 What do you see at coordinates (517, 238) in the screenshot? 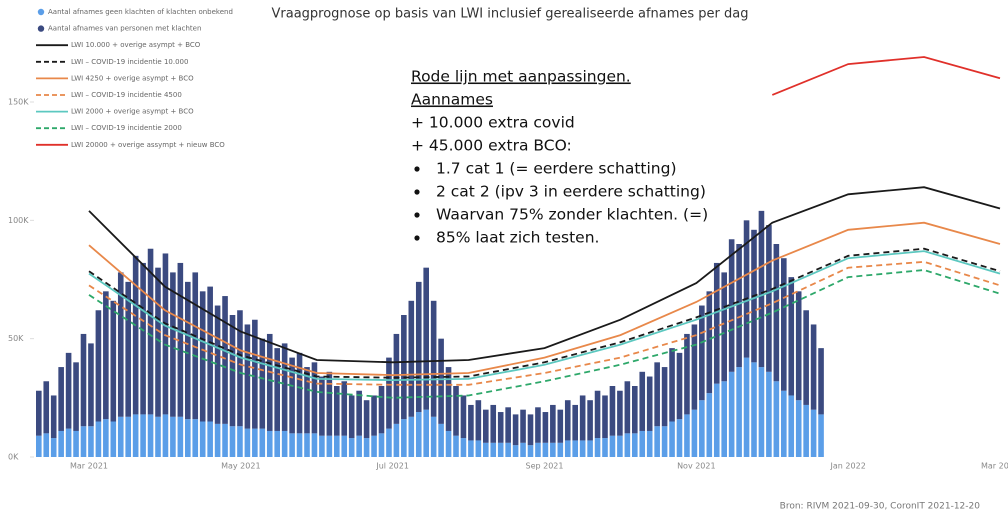
I see `annotation-bullet: 85% laat zich testen.` at bounding box center [517, 238].